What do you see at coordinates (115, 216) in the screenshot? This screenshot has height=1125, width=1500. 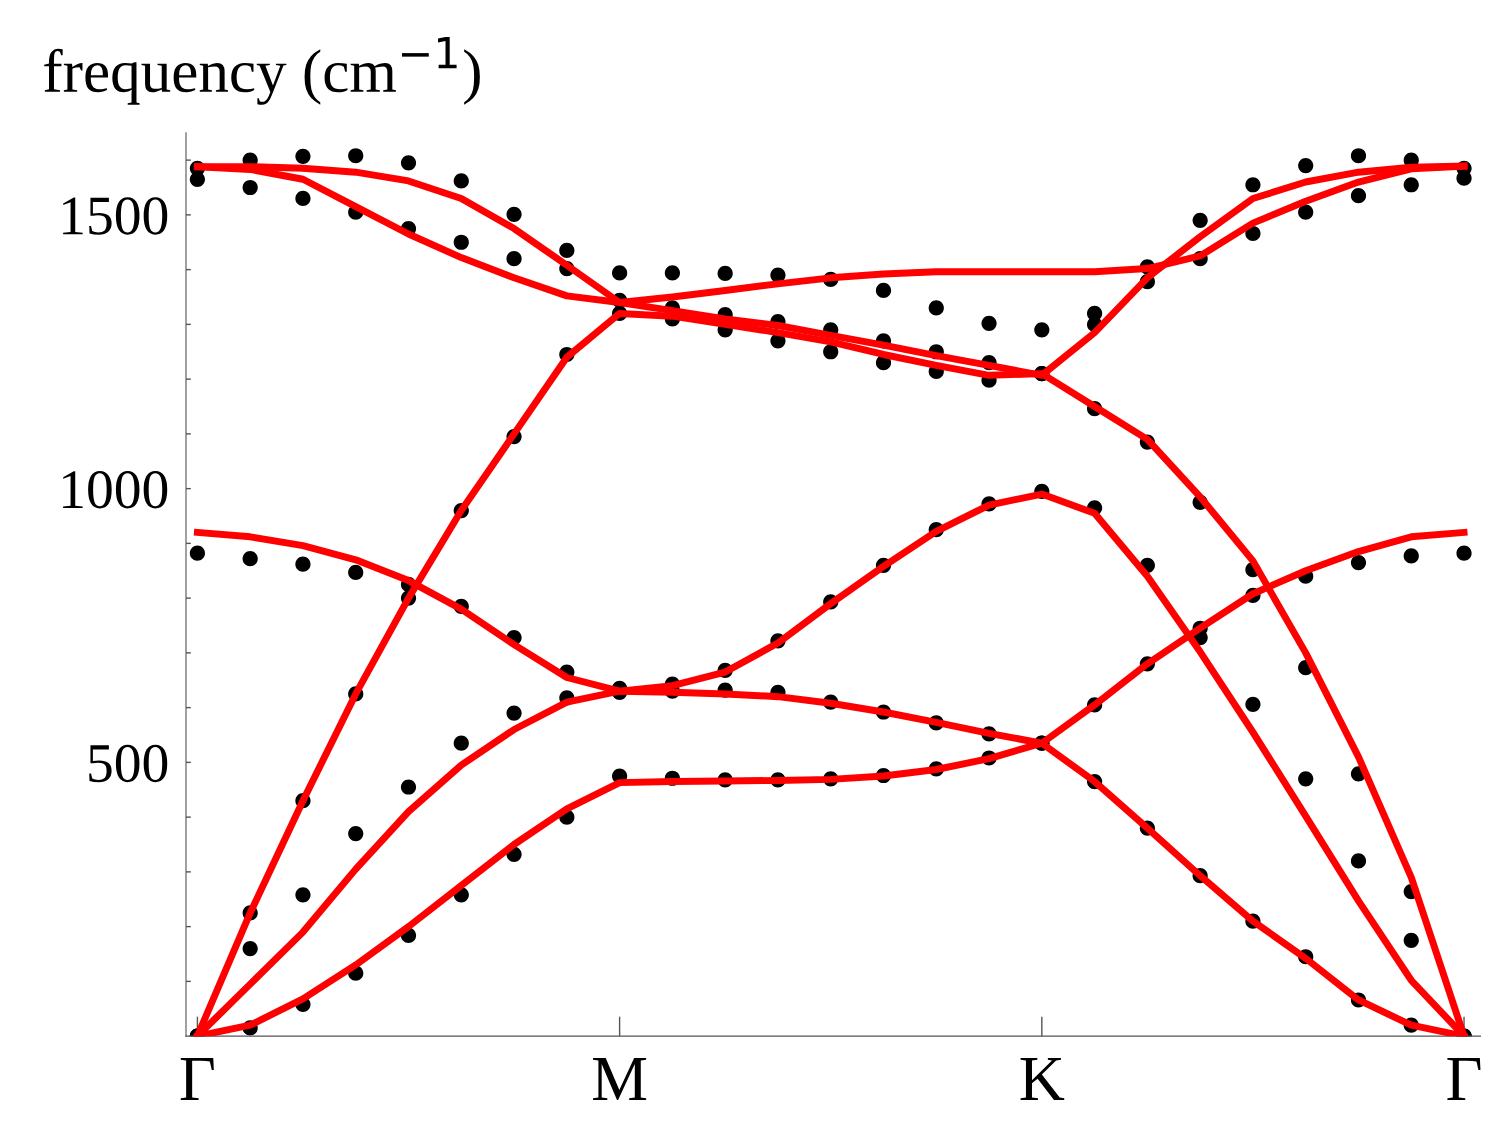 I see `y-tick-label: 1500` at bounding box center [115, 216].